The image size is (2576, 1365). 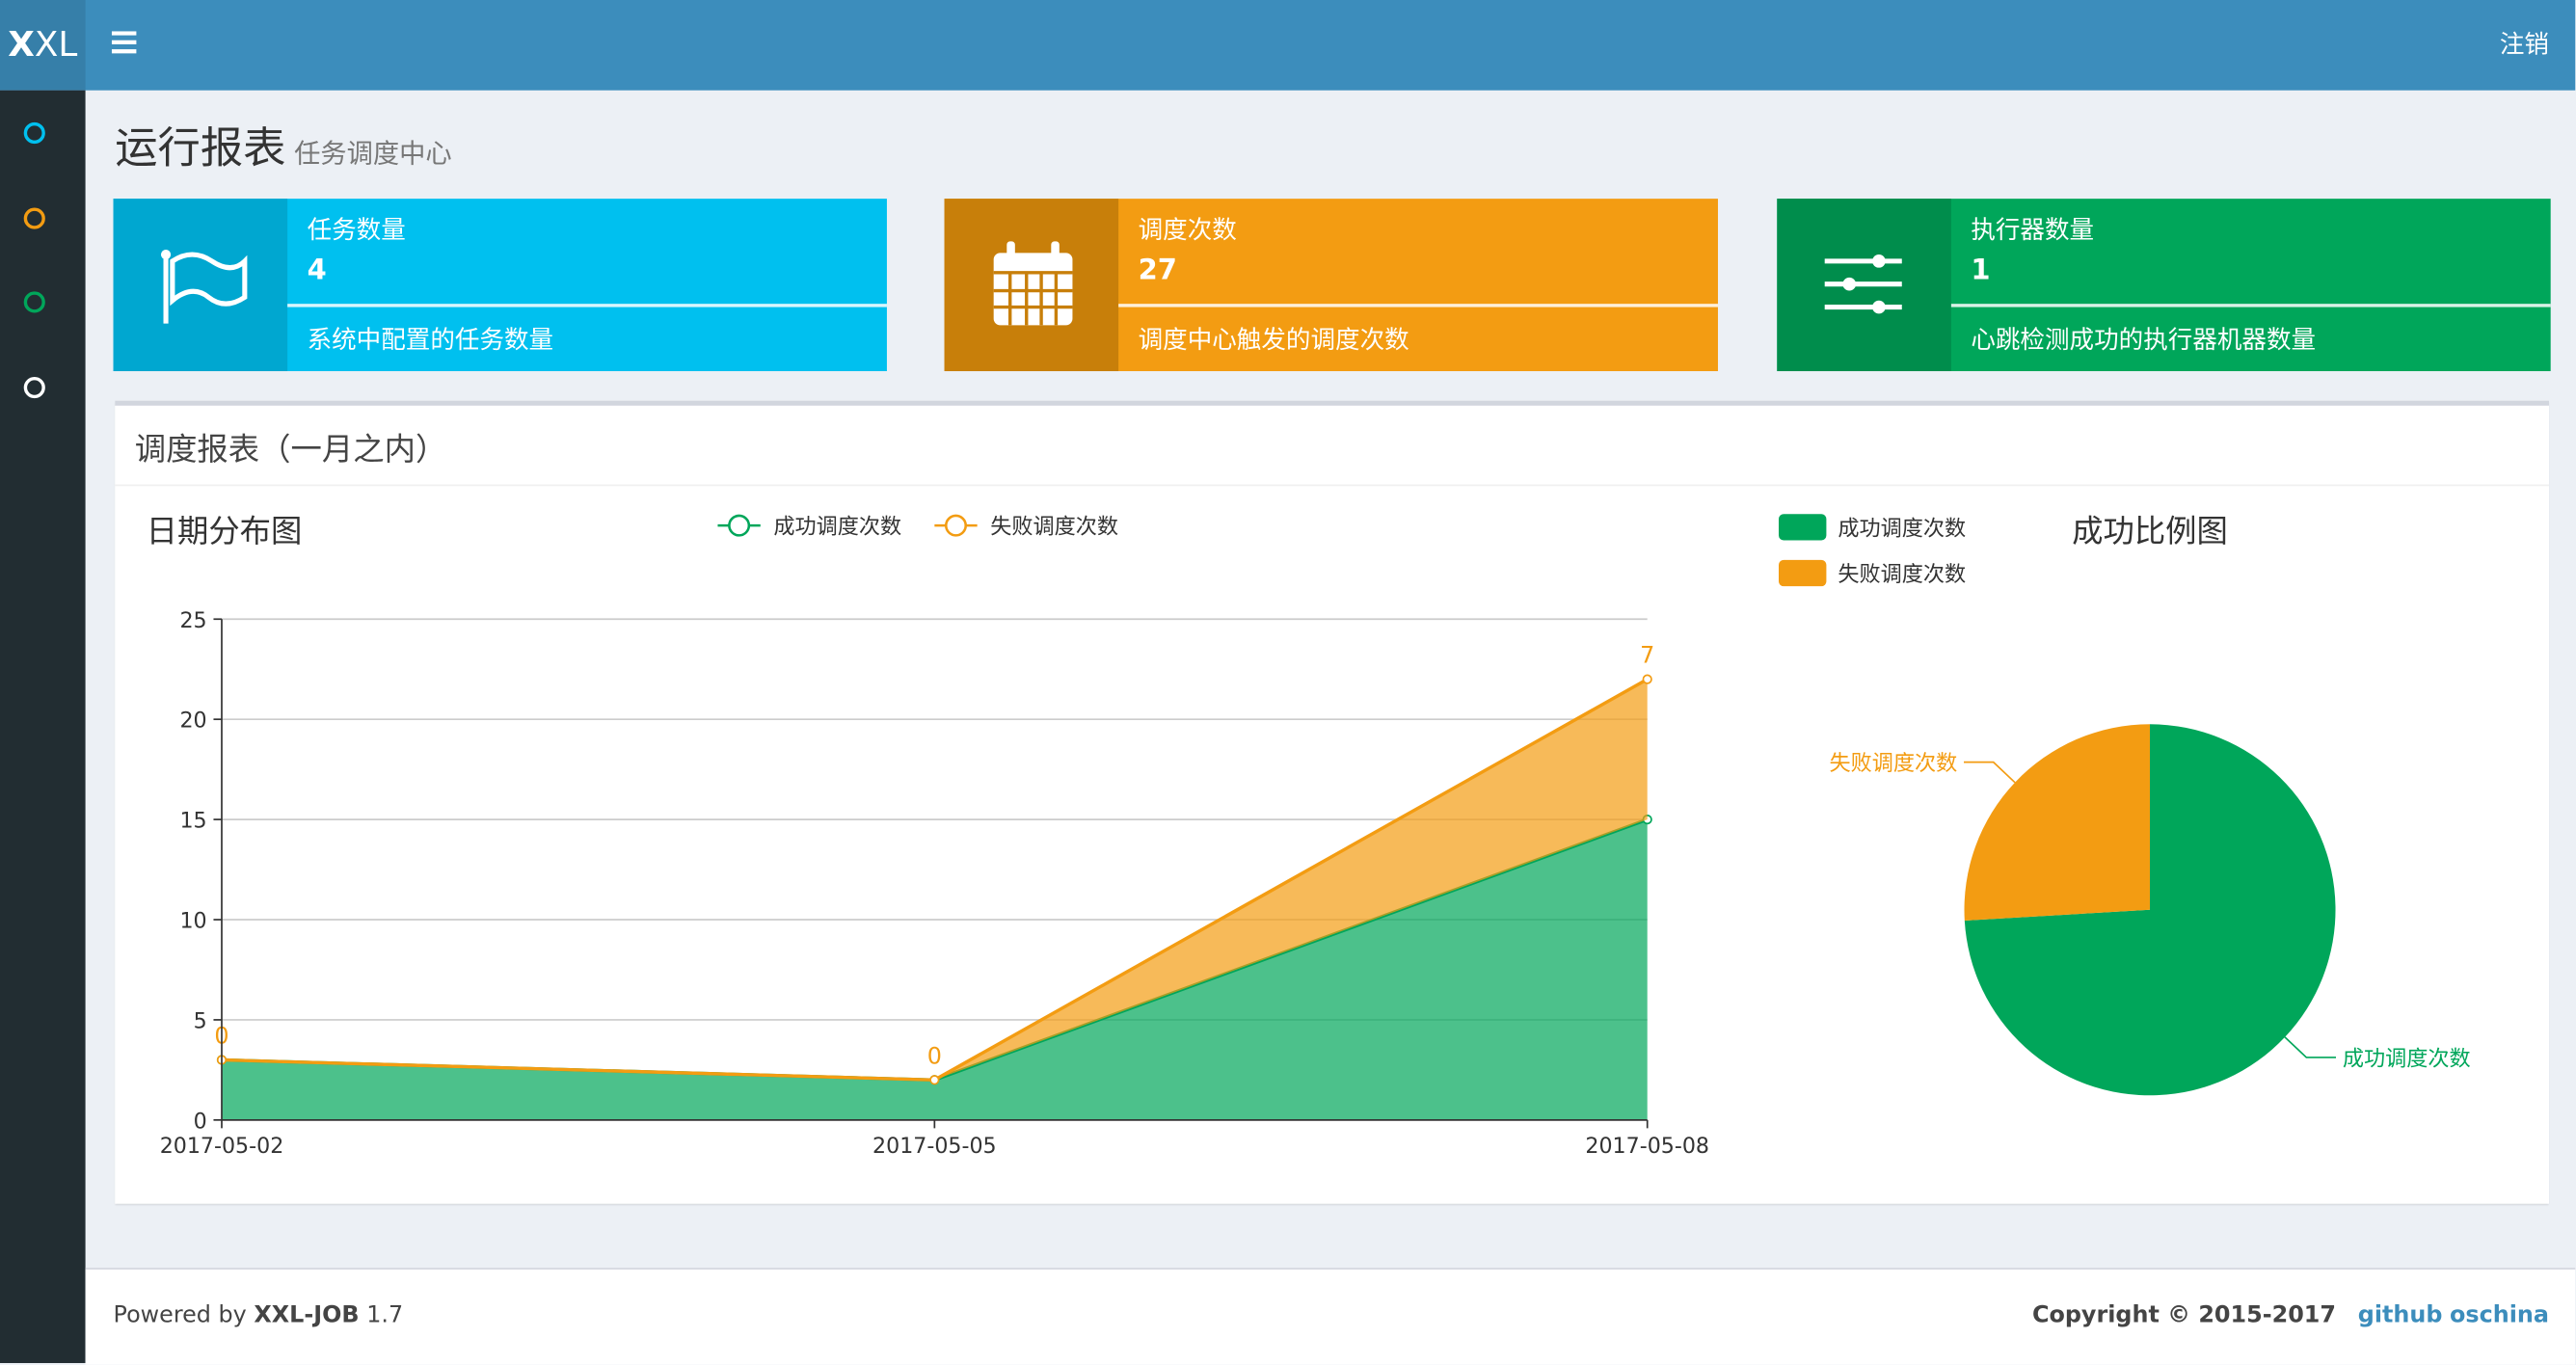 I want to click on data-label: 0, so click(x=935, y=1055).